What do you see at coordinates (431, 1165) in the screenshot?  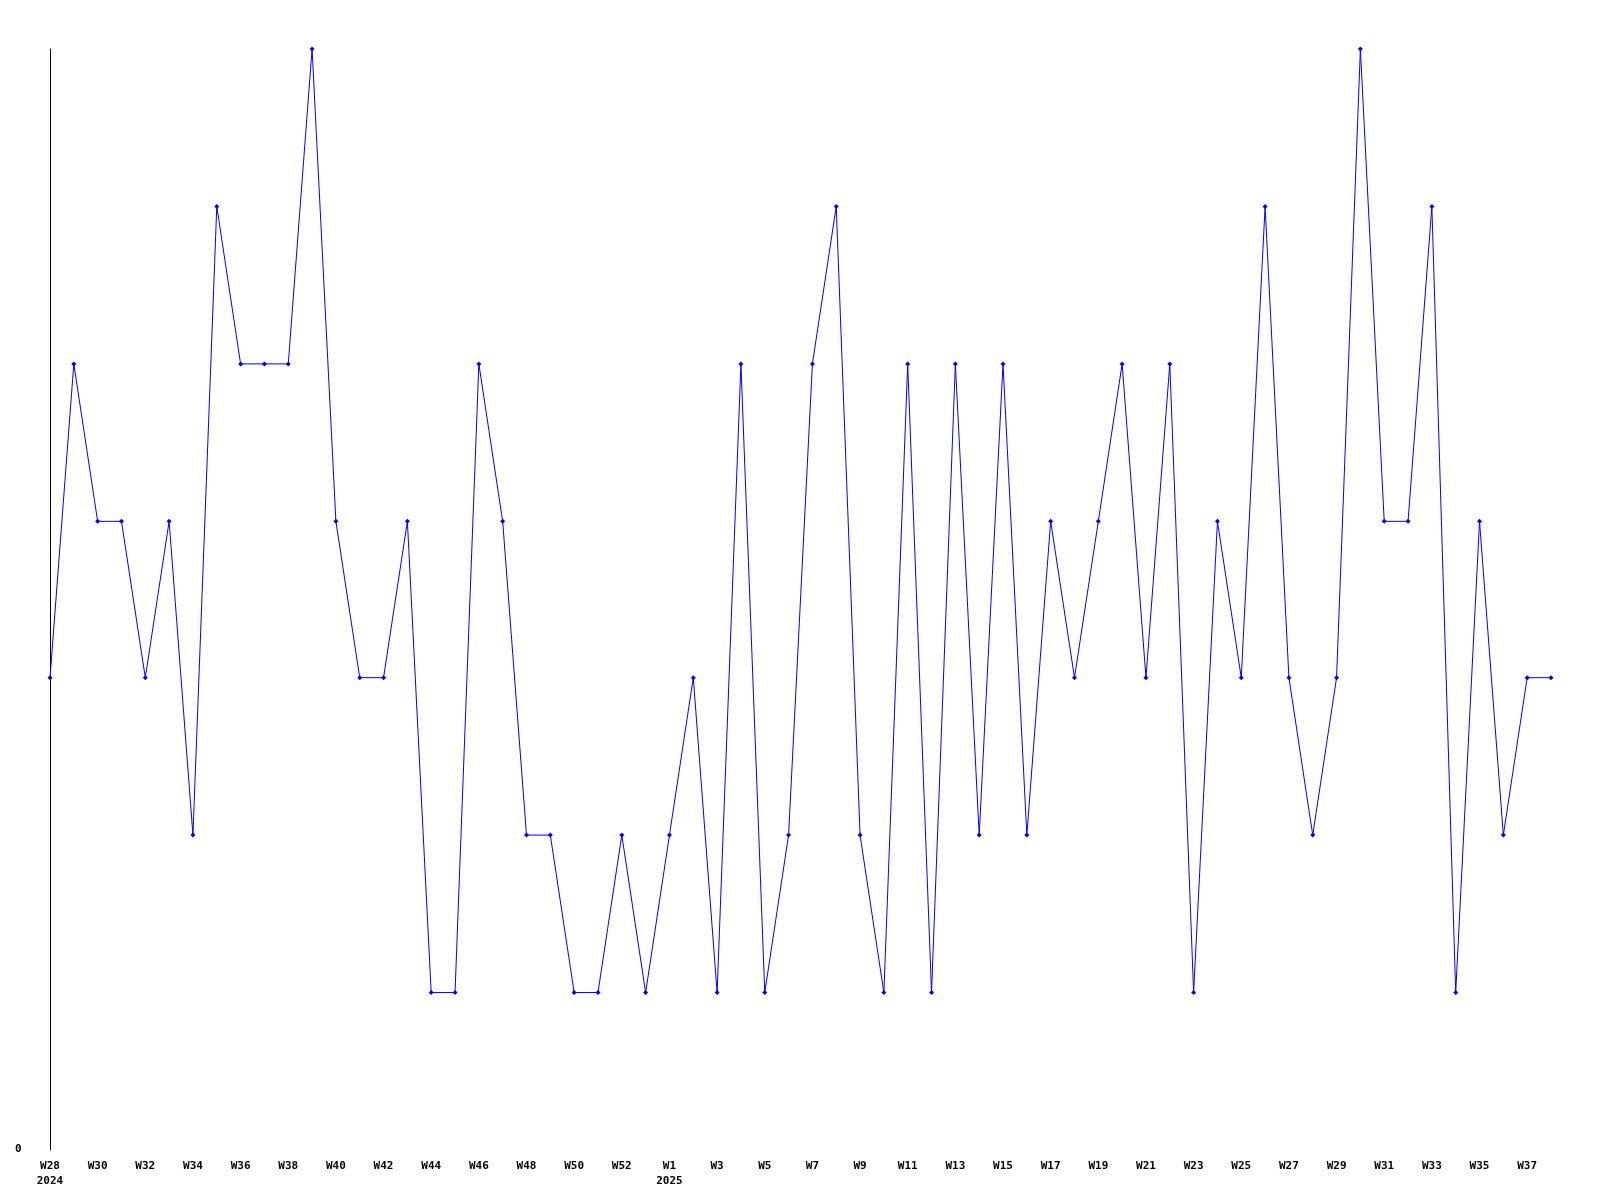 I see `x-tick-label: W44` at bounding box center [431, 1165].